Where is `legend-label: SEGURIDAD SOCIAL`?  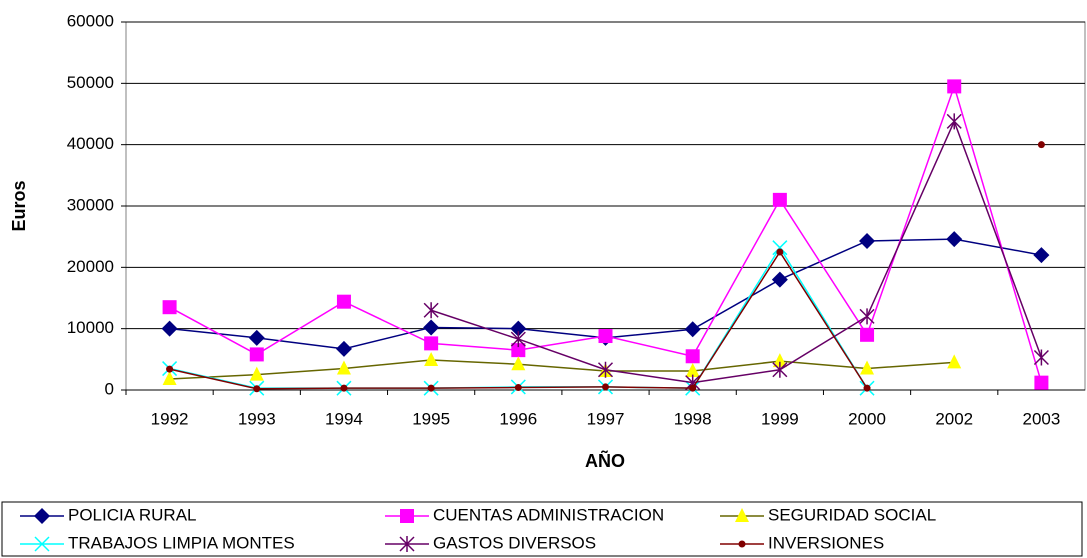 legend-label: SEGURIDAD SOCIAL is located at coordinates (852, 514).